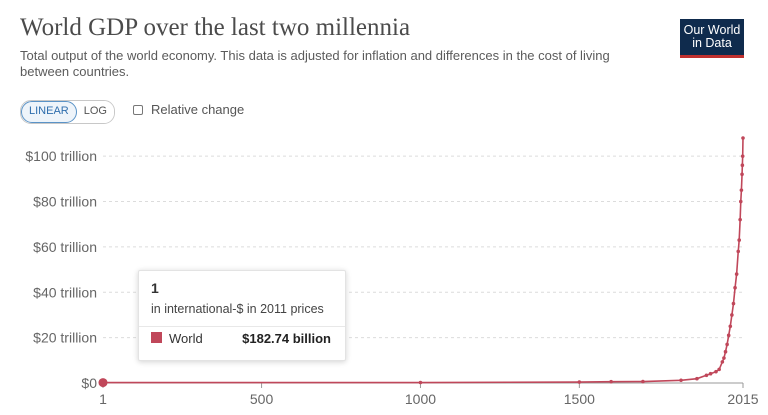 The image size is (768, 415). What do you see at coordinates (237, 309) in the screenshot?
I see `tooltip-unit: in international-$ in 2011 prices` at bounding box center [237, 309].